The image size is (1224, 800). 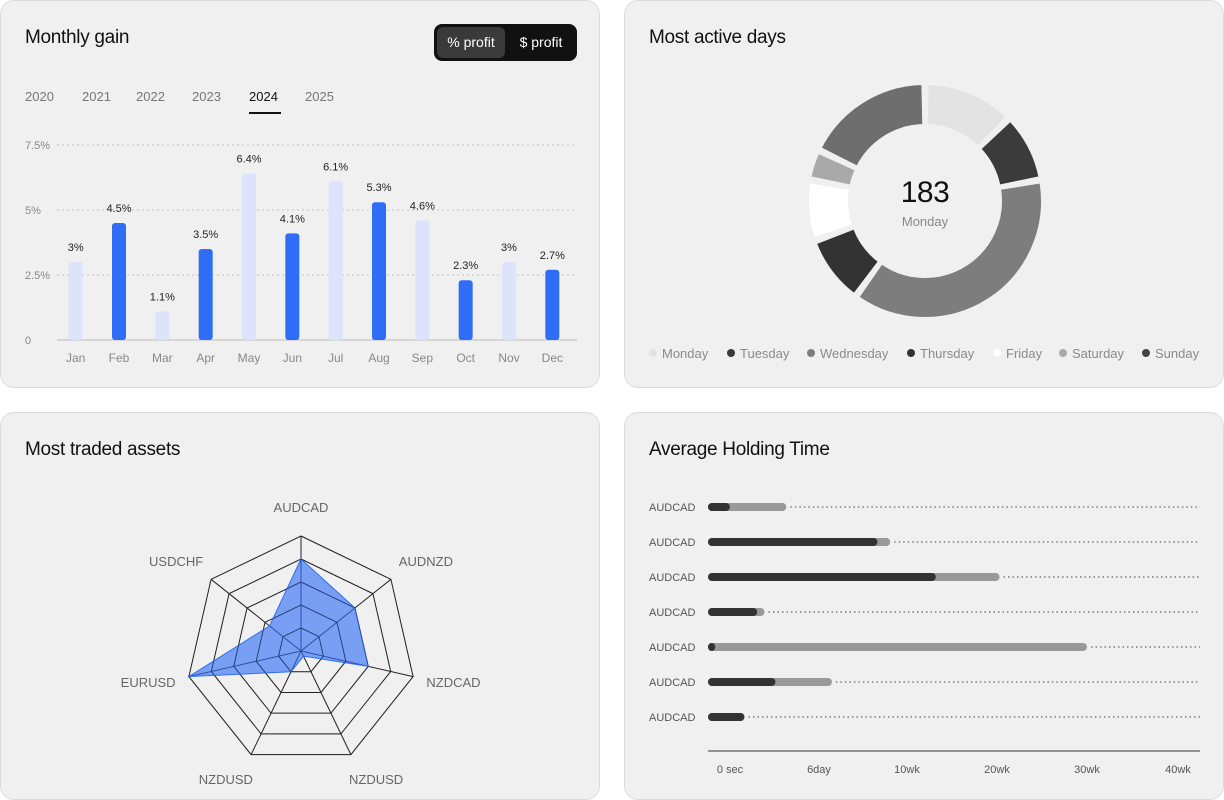 What do you see at coordinates (249, 358) in the screenshot?
I see `x-tick-label: May` at bounding box center [249, 358].